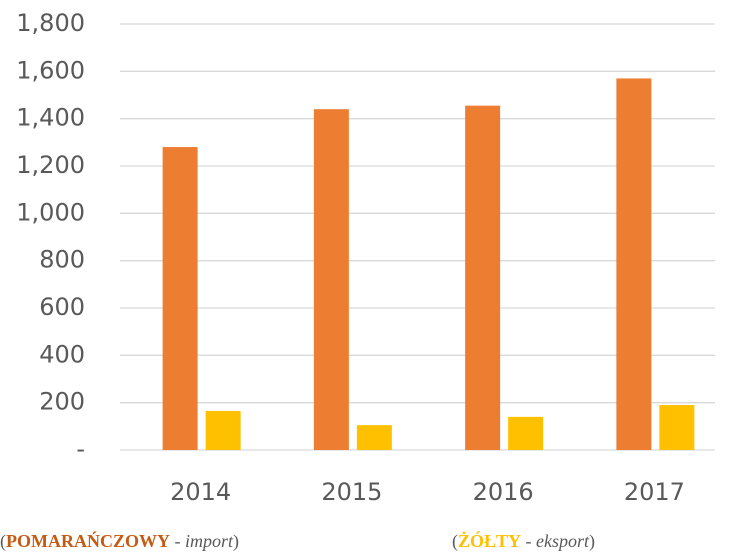 This screenshot has width=731, height=554. Describe the element at coordinates (209, 541) in the screenshot. I see `legend-part: import` at that location.